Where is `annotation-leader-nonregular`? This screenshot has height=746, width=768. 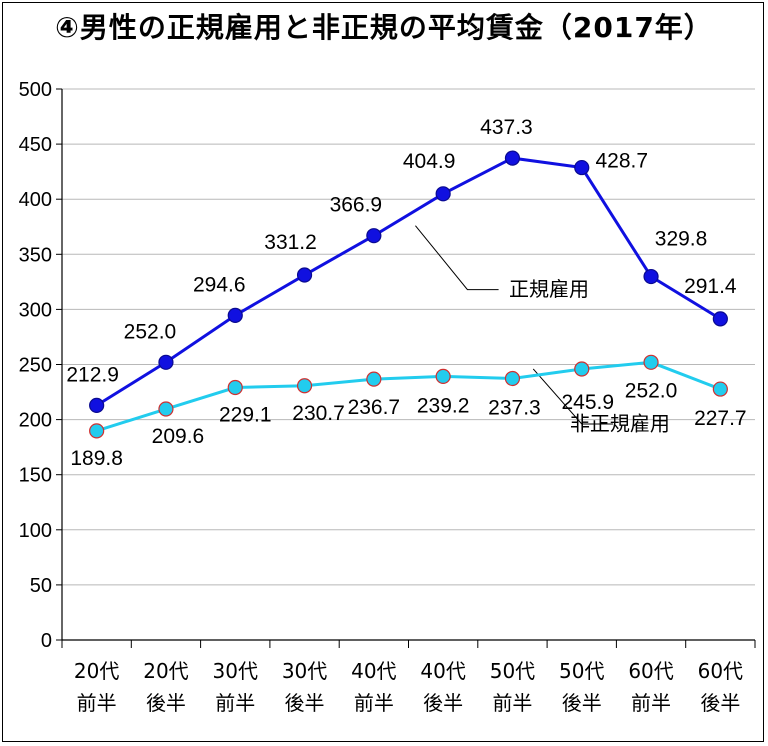
annotation-leader-nonregular is located at coordinates (572, 396).